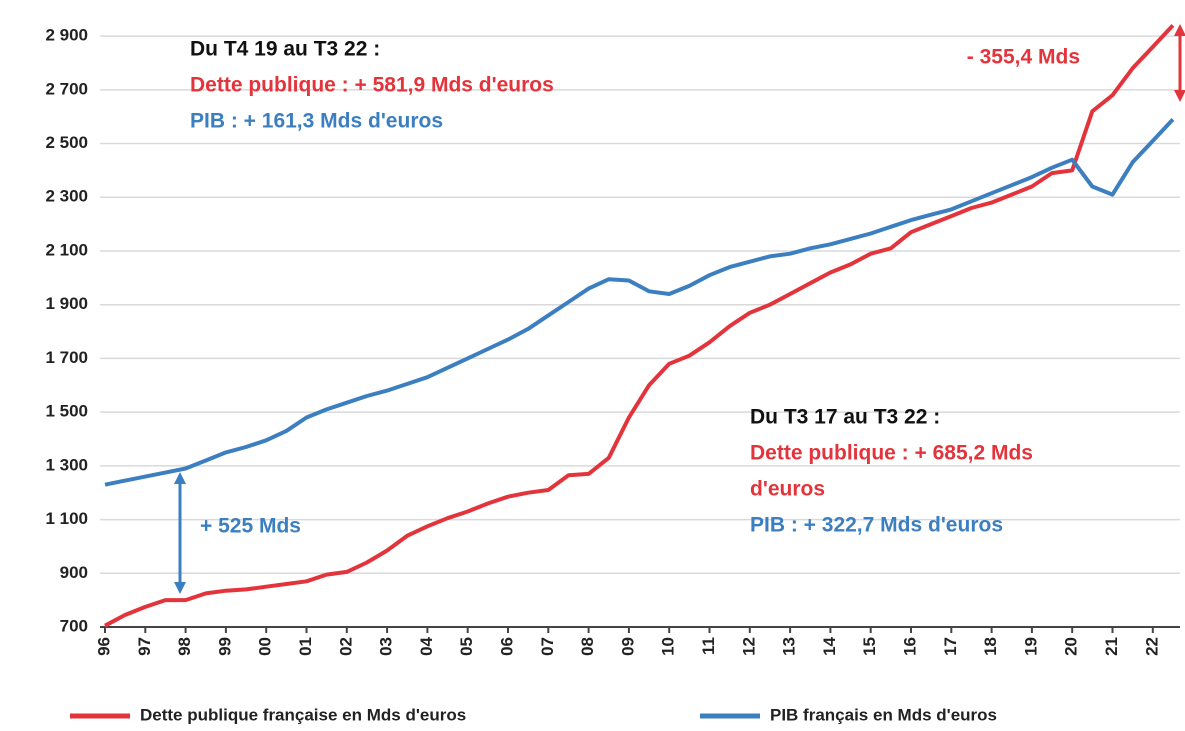 This screenshot has height=731, width=1185. What do you see at coordinates (66, 357) in the screenshot?
I see `y-tick-label: 1 700` at bounding box center [66, 357].